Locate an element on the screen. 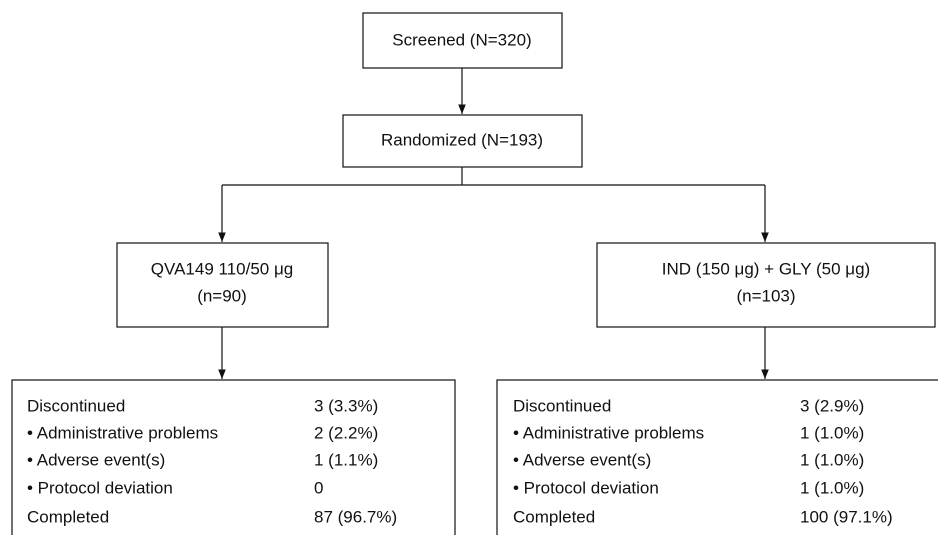 The height and width of the screenshot is (535, 938). row-value: 0 is located at coordinates (318, 487).